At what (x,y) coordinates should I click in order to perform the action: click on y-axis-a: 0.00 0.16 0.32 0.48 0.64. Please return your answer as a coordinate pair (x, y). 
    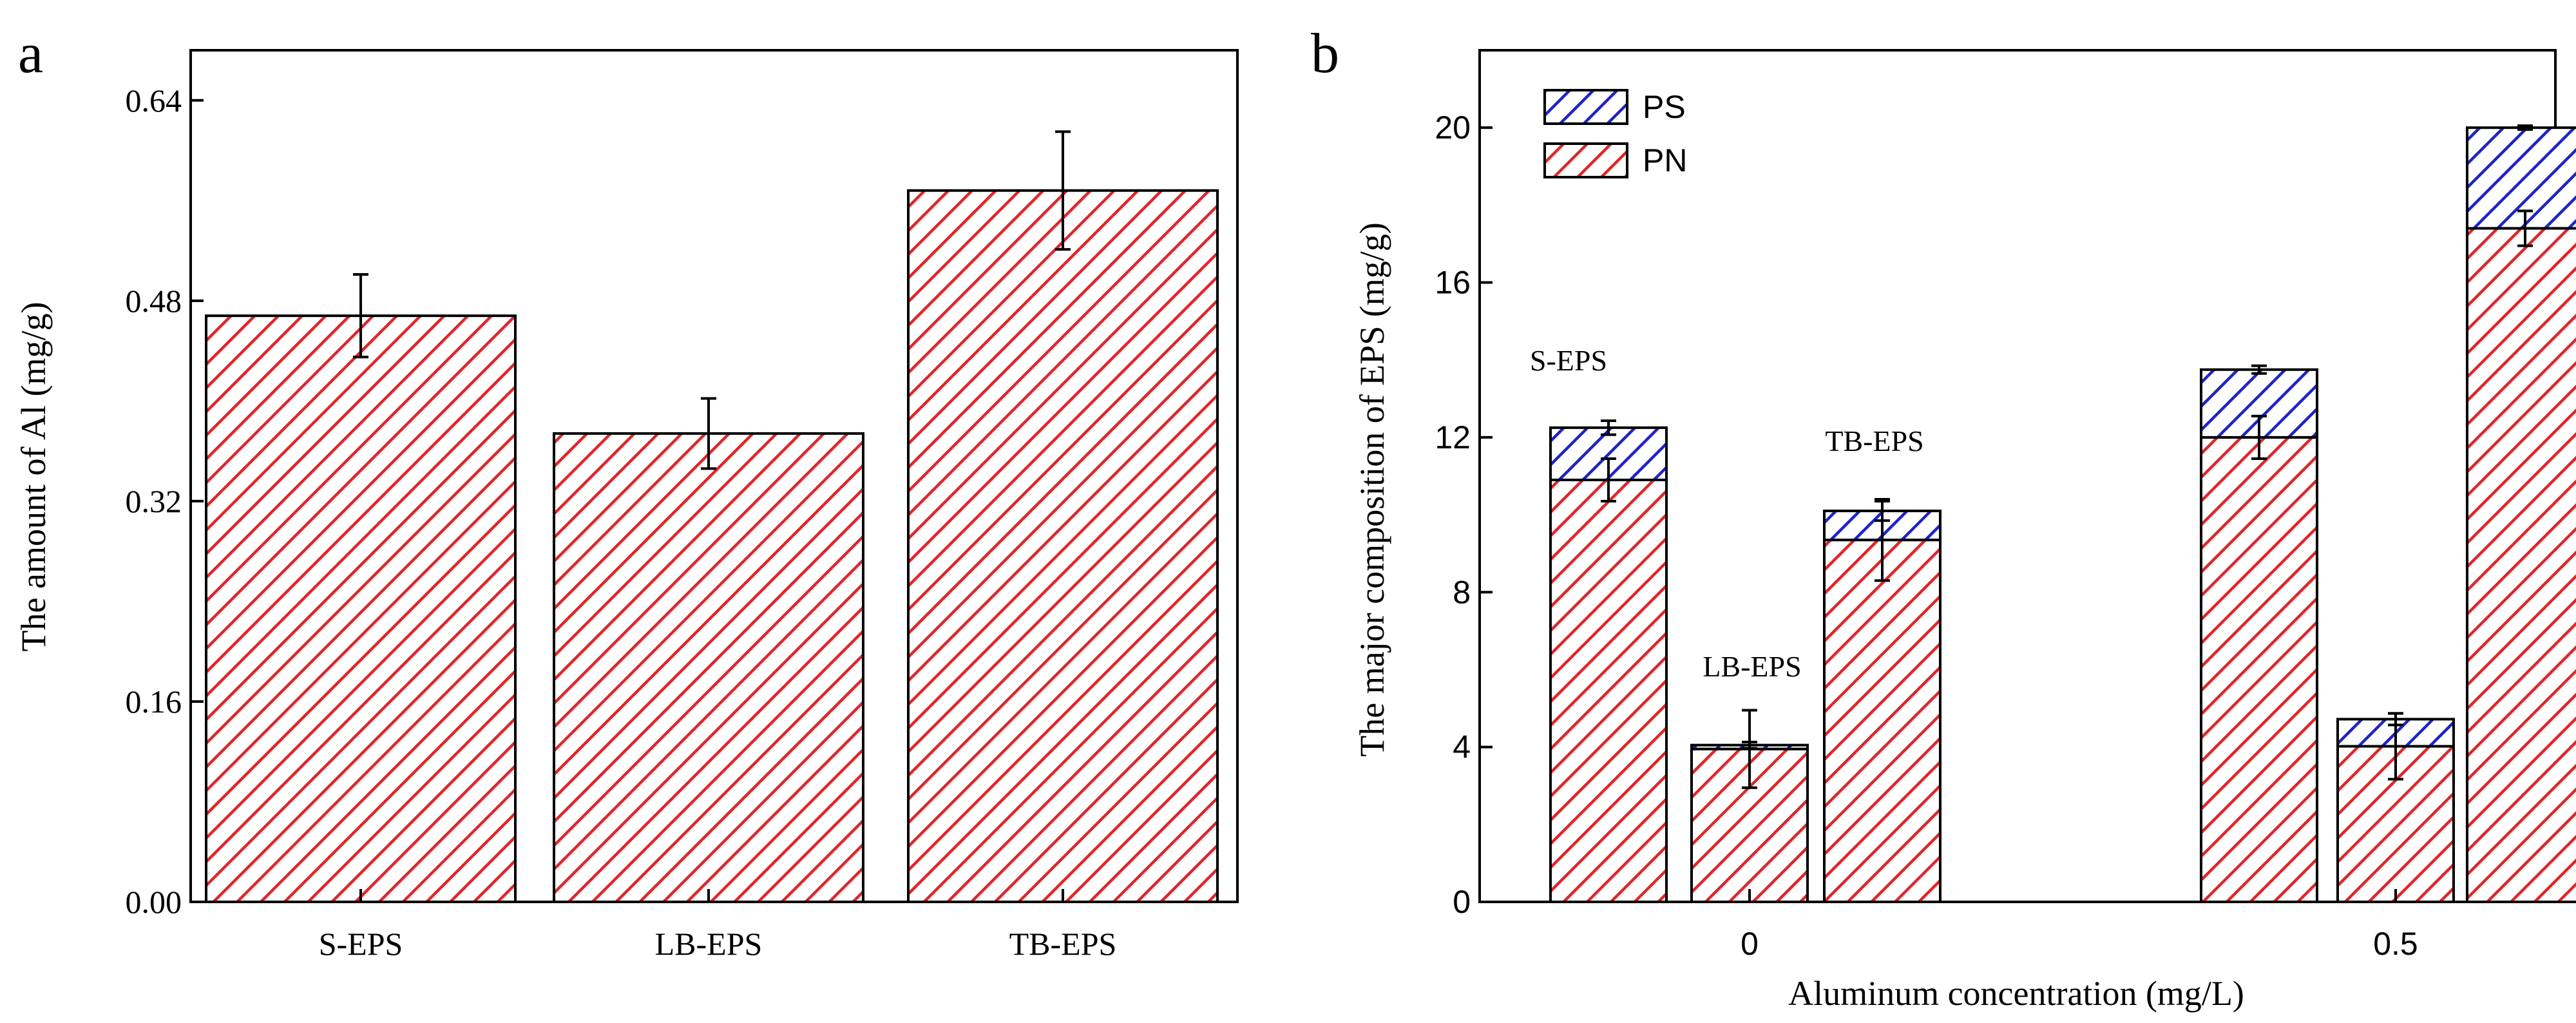
    Looking at the image, I should click on (165, 501).